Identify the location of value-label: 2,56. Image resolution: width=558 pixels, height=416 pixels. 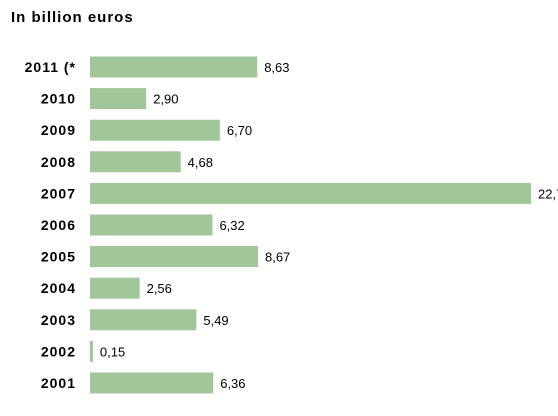
(159, 288).